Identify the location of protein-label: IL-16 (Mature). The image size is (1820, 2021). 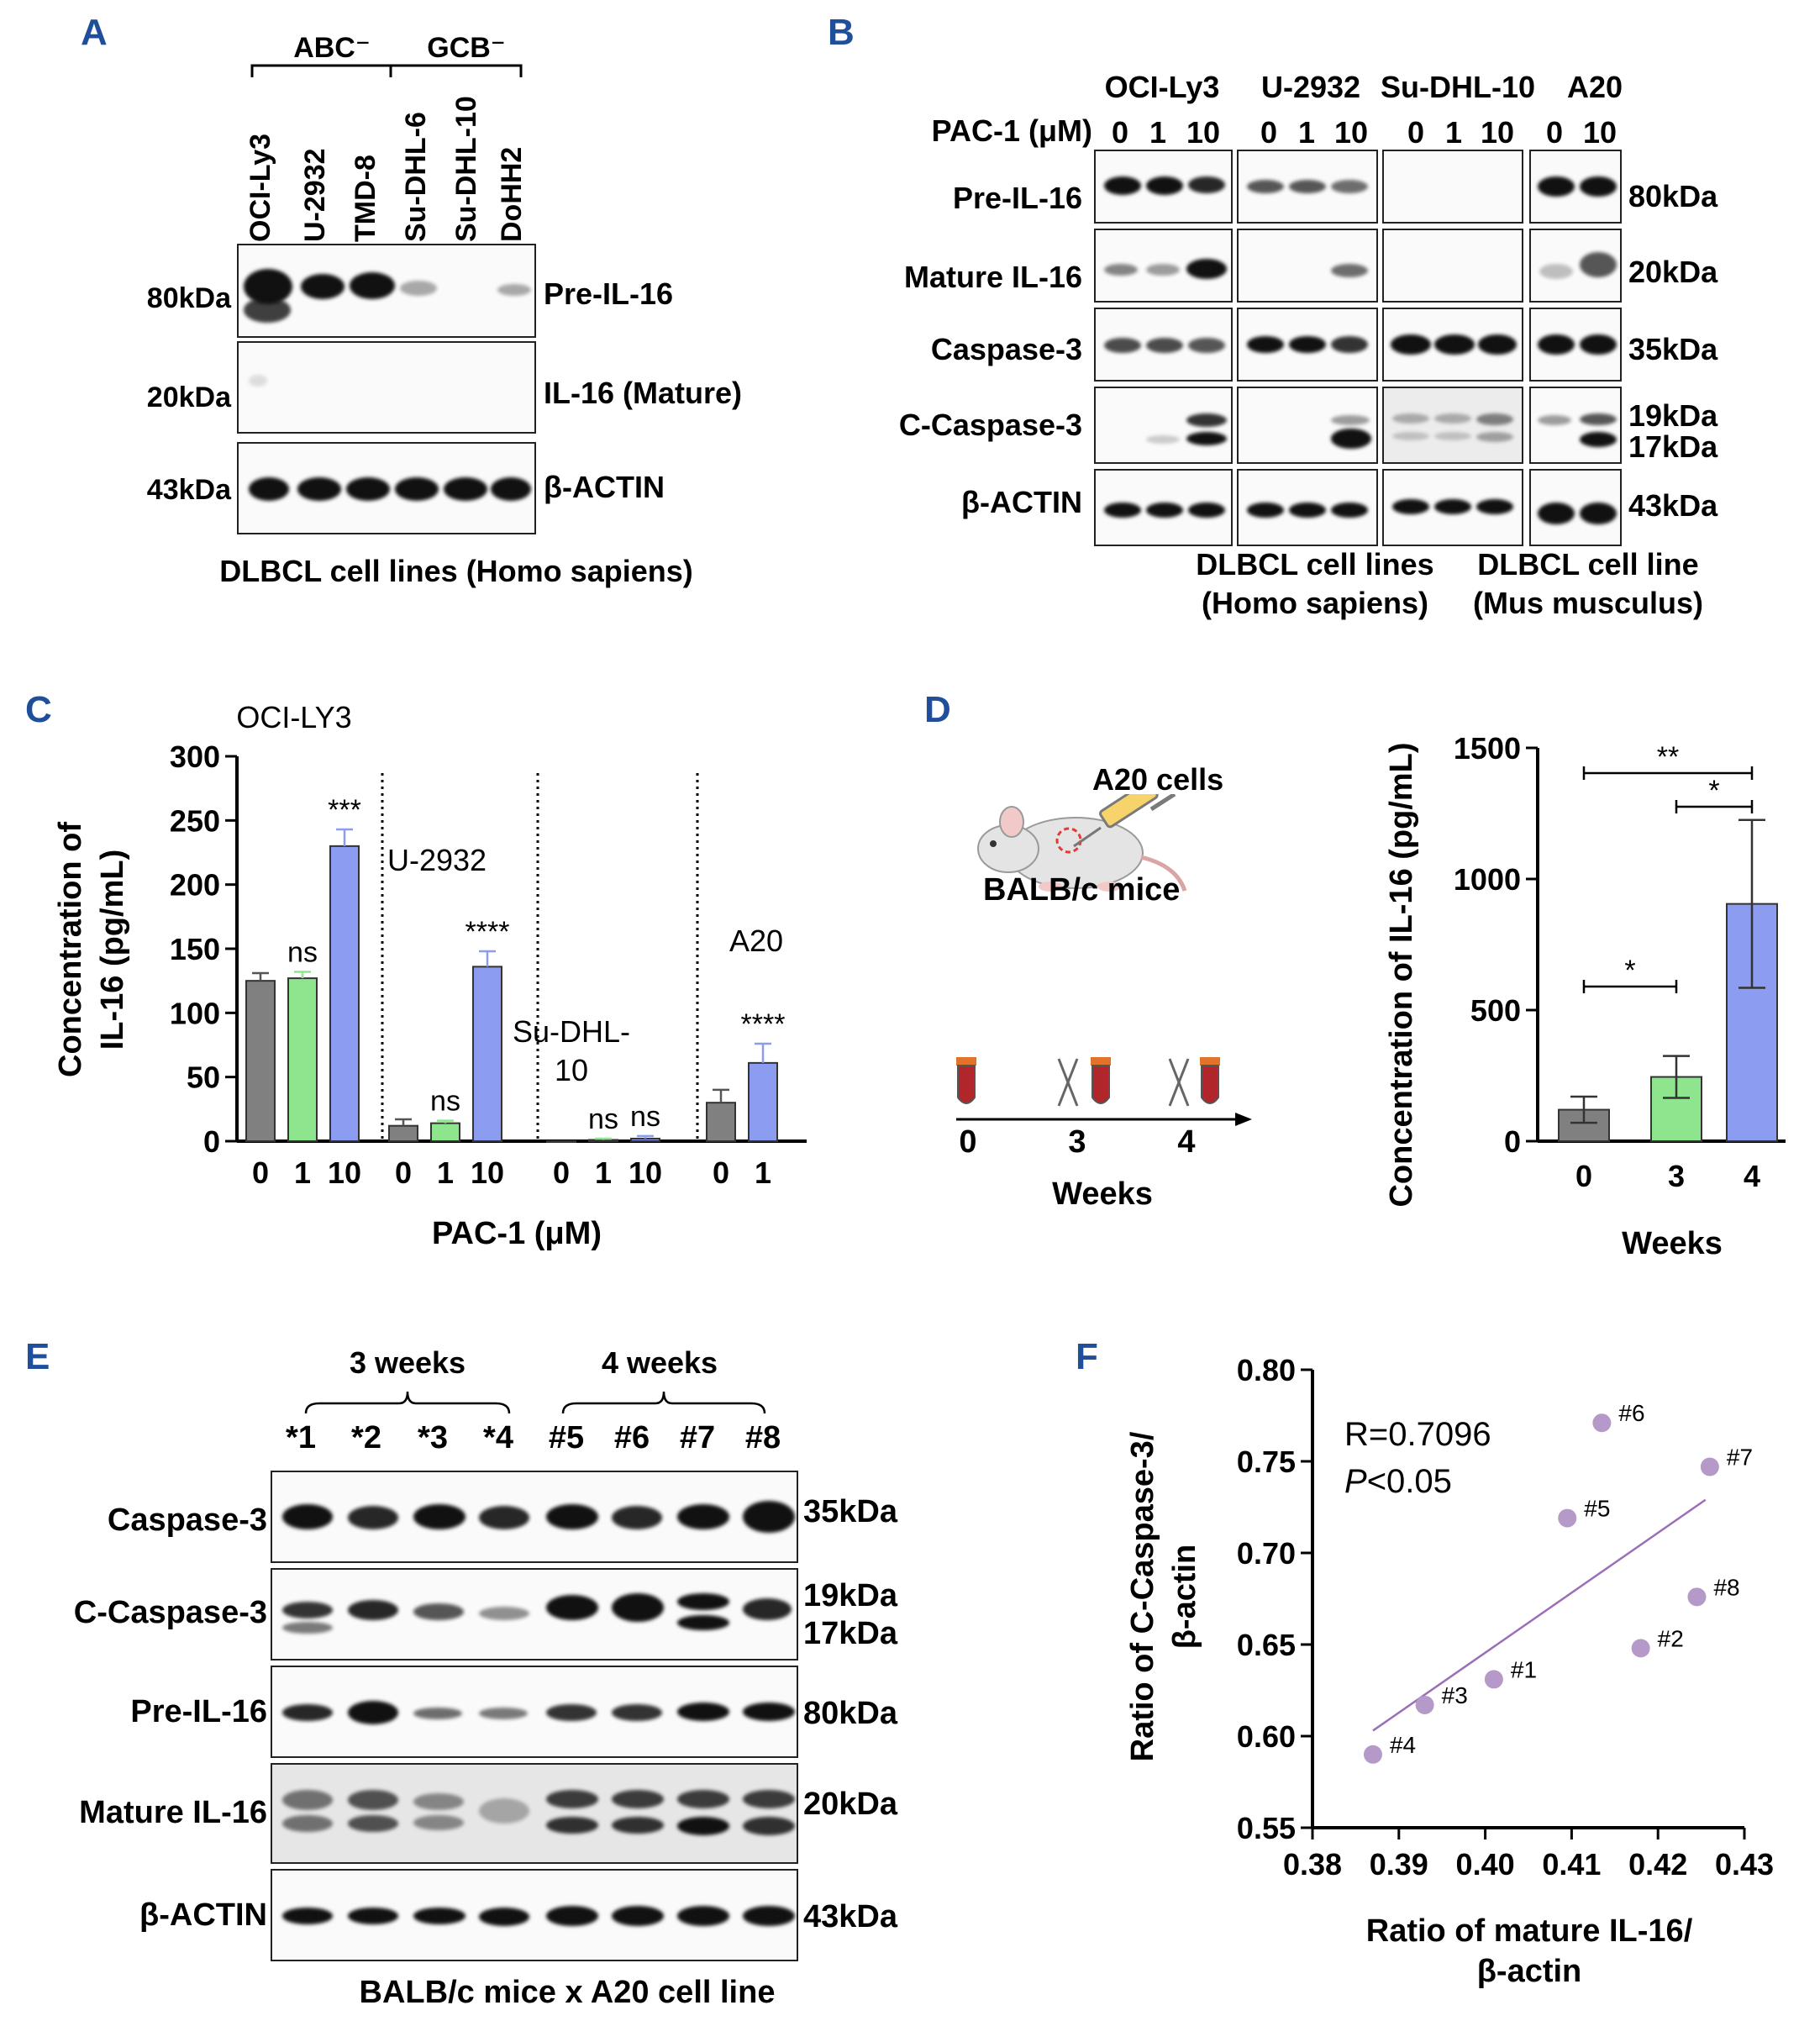
(643, 393).